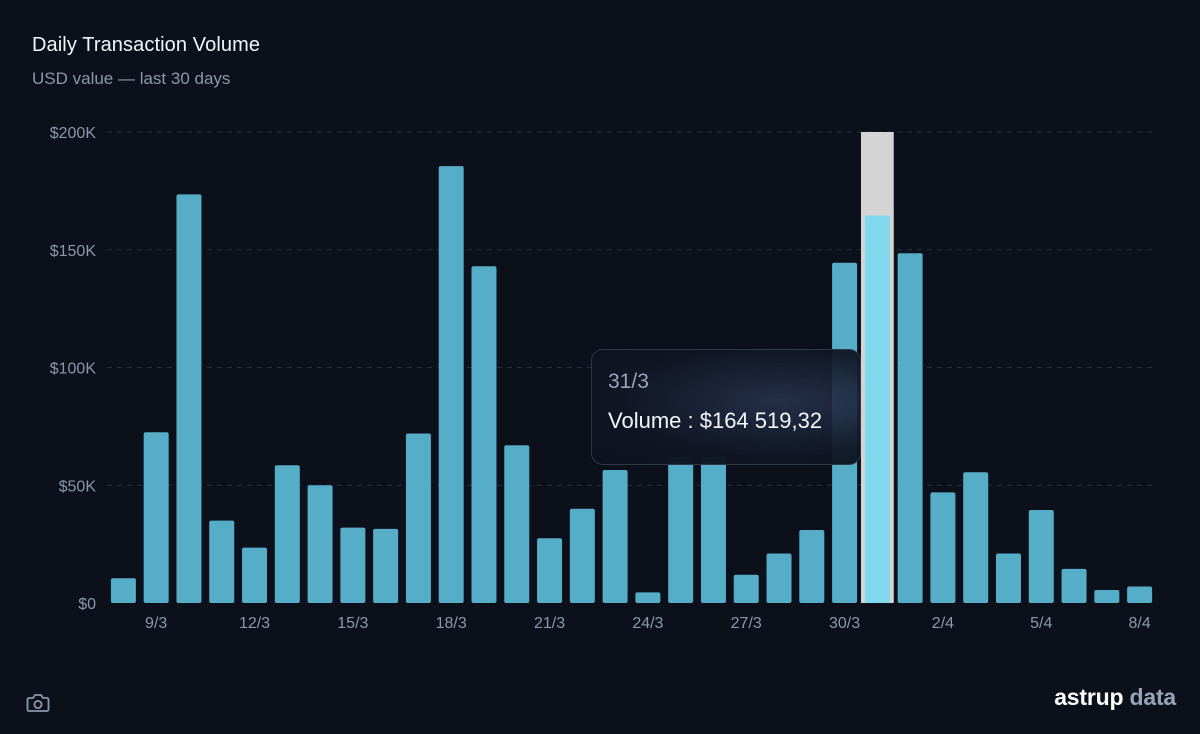  I want to click on brand-name-part1: astrup, so click(1089, 697).